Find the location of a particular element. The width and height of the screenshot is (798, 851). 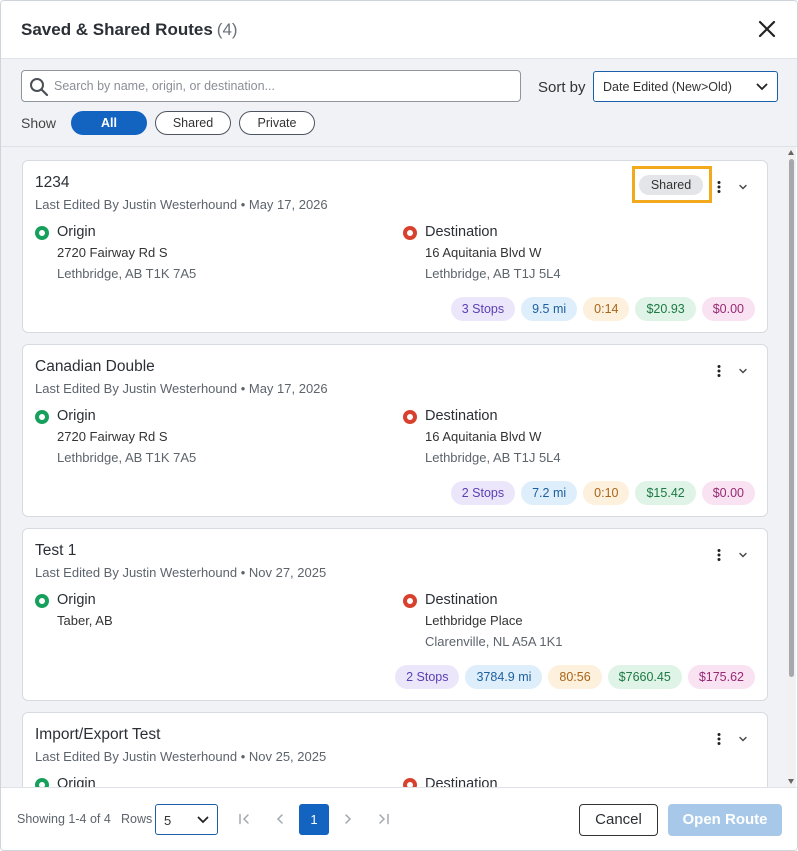

prev-page-icon is located at coordinates (280, 819).